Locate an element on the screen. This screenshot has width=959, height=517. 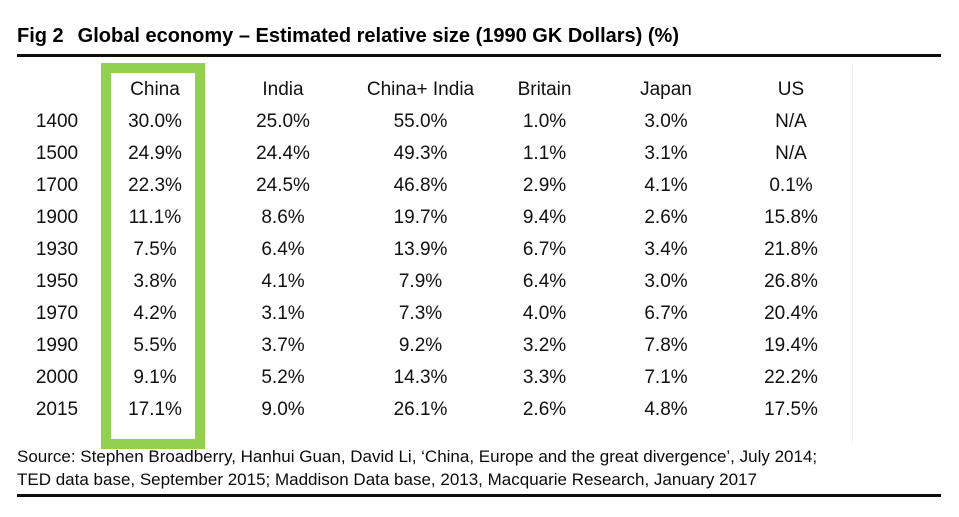
value-cell: 30.0% is located at coordinates (155, 121).